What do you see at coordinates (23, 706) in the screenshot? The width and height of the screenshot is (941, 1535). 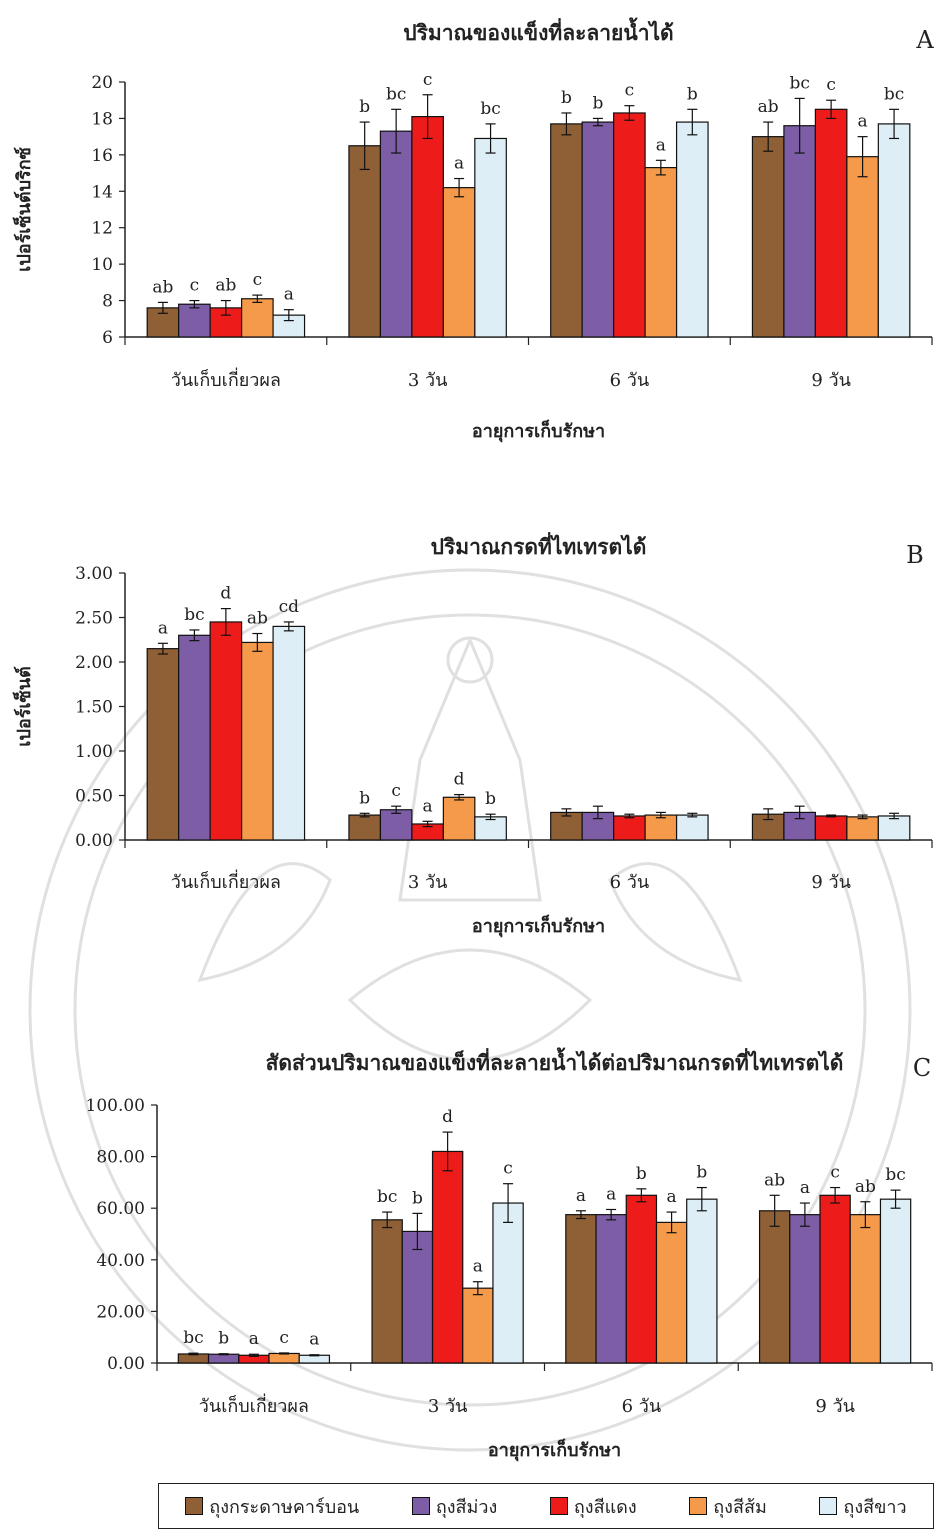 I see `y-axis-label: เปอร์เซ็นต์` at bounding box center [23, 706].